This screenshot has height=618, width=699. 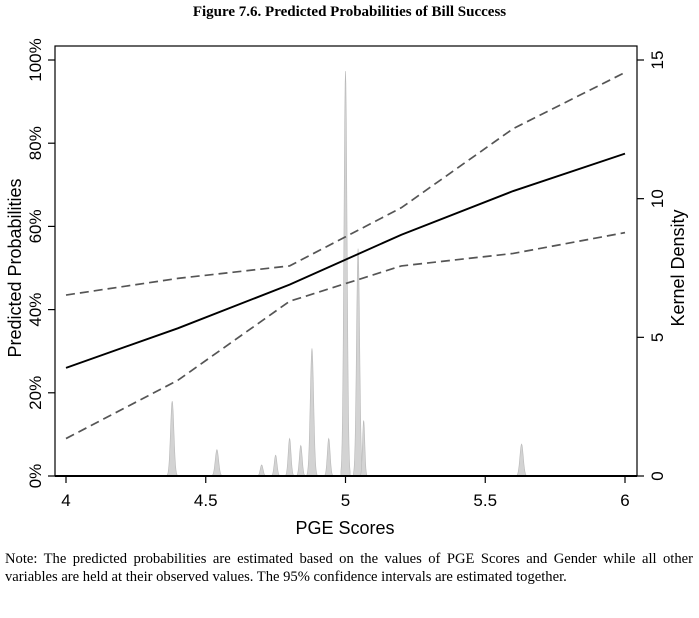 What do you see at coordinates (40, 263) in the screenshot?
I see `y-axis-ticks: 0% 20% 40% 60% 80% 100%` at bounding box center [40, 263].